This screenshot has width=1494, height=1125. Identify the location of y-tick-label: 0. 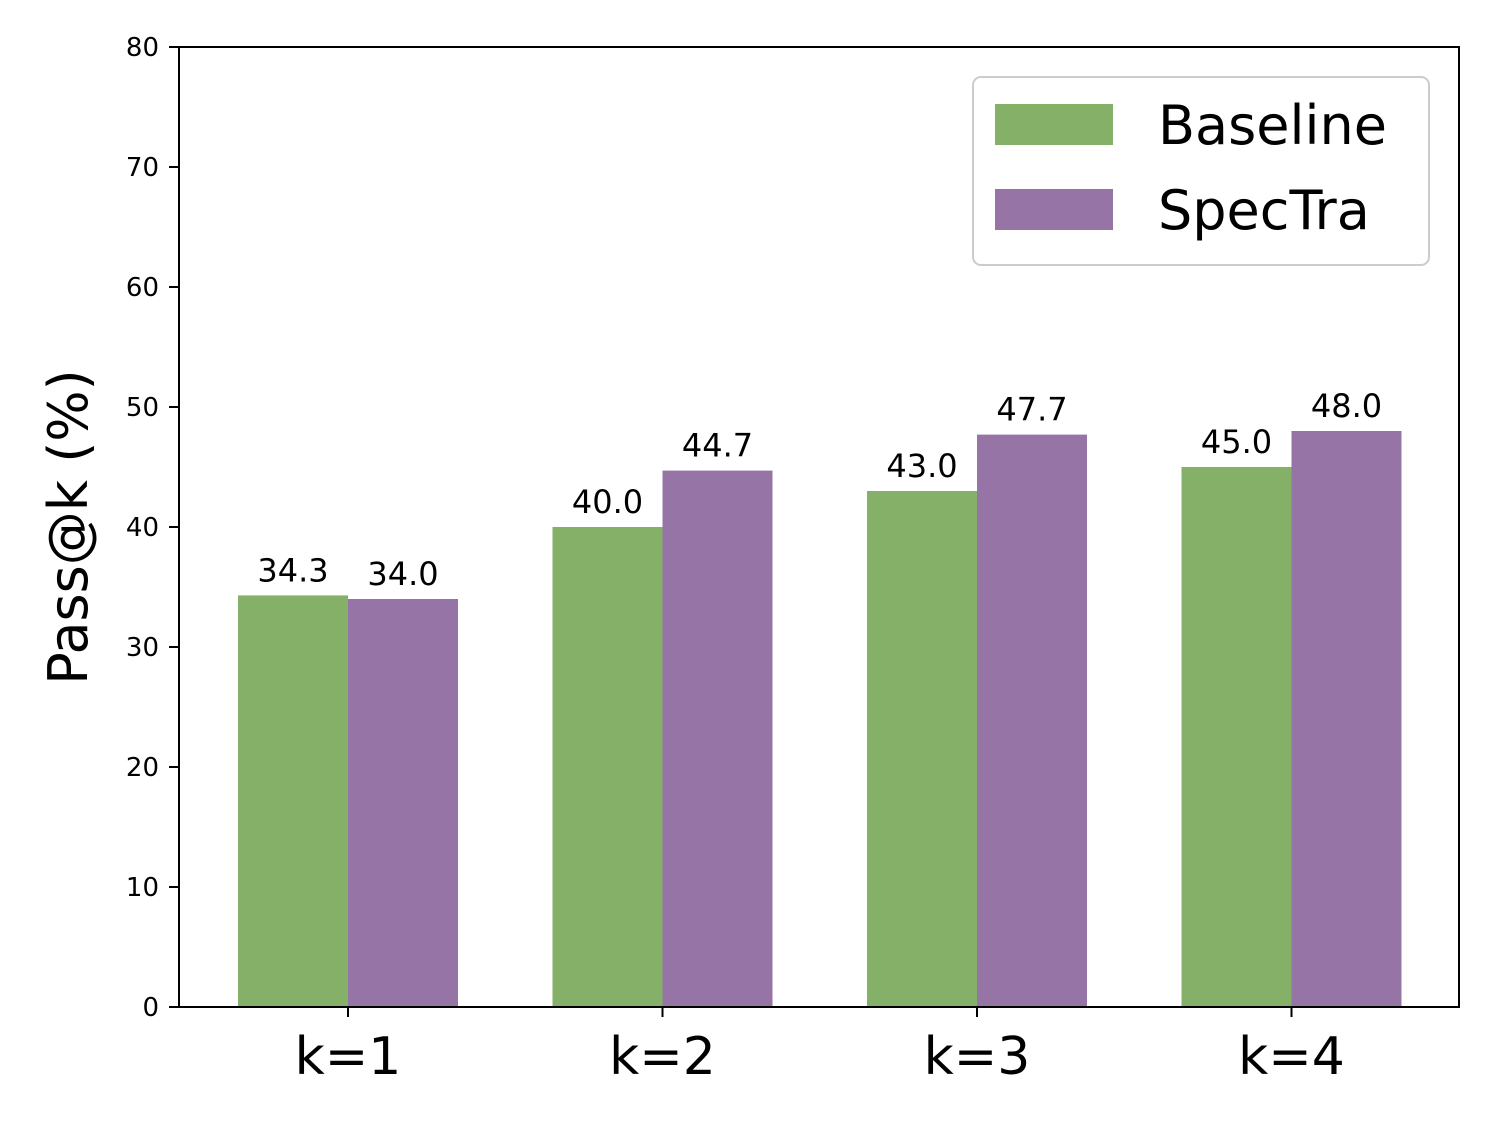
(150, 1008).